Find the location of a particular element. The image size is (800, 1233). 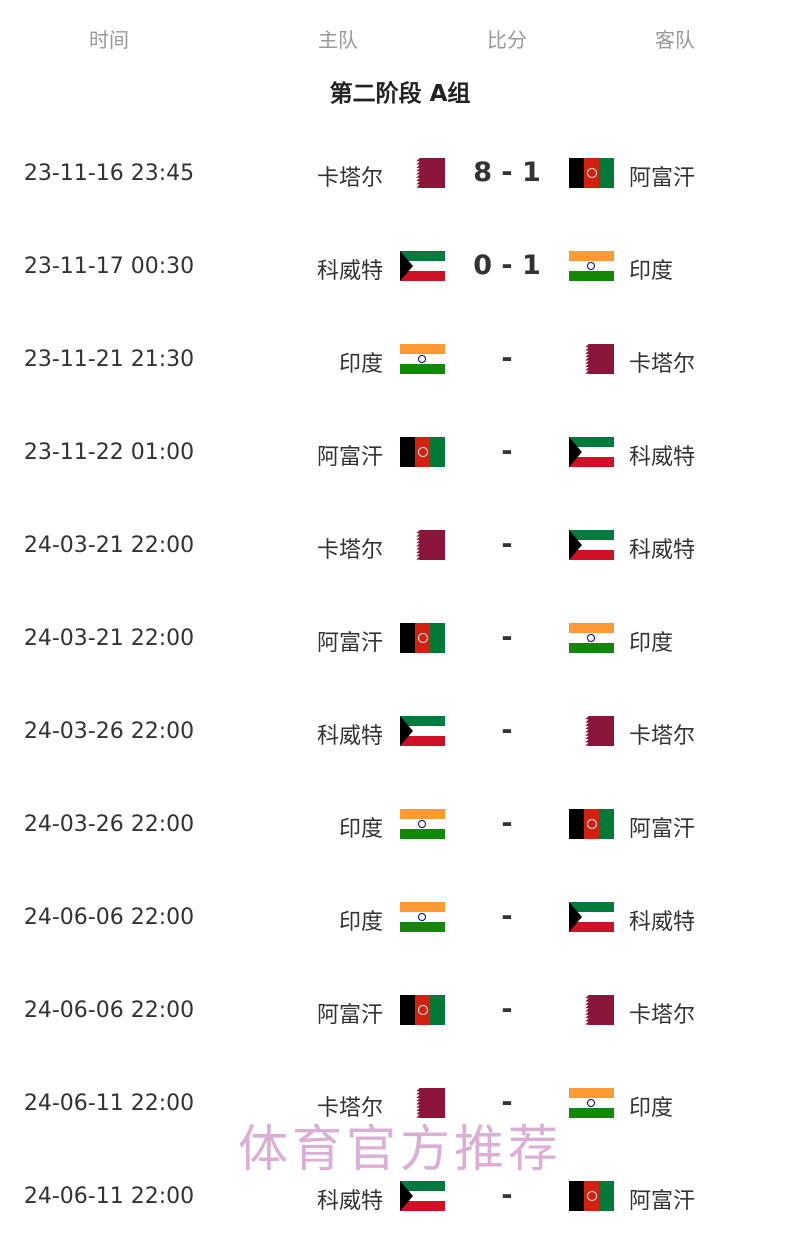

match-time: 23-11-22 01:00 is located at coordinates (109, 452).